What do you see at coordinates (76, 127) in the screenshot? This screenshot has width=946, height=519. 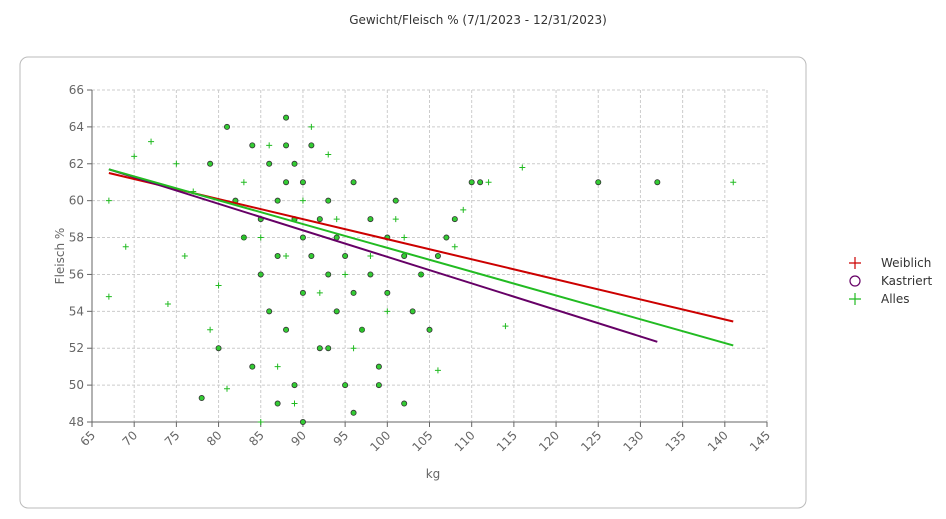 I see `y-tick-label: 64` at bounding box center [76, 127].